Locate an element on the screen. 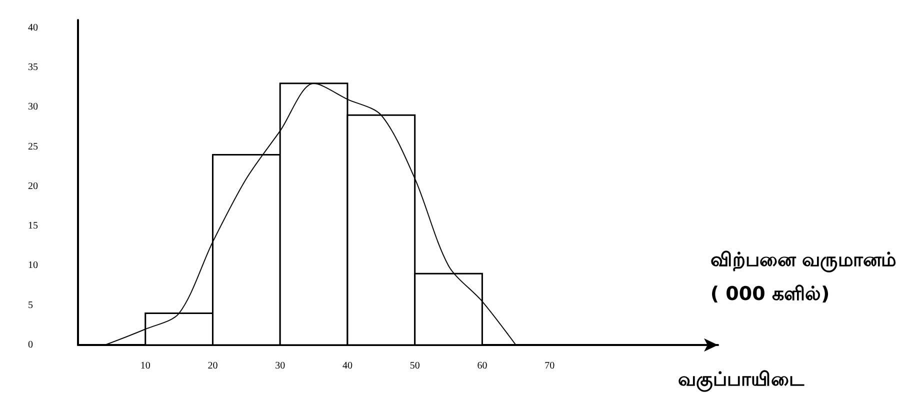  x-tick-label: 40 is located at coordinates (347, 366).